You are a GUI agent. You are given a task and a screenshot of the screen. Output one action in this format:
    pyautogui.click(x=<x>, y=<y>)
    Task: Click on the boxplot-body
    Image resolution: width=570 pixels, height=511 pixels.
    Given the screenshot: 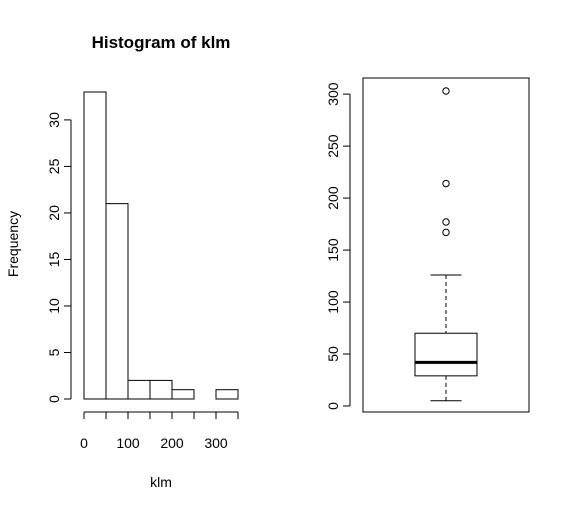 What is the action you would take?
    pyautogui.click(x=446, y=338)
    